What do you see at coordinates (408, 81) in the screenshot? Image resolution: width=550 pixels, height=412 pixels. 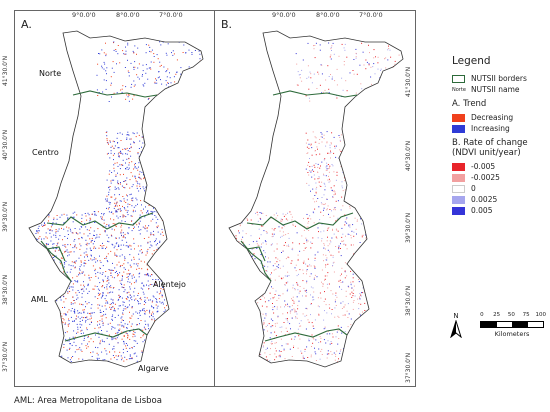 I see `lat-tick-right: 41°30.0'N` at bounding box center [408, 81].